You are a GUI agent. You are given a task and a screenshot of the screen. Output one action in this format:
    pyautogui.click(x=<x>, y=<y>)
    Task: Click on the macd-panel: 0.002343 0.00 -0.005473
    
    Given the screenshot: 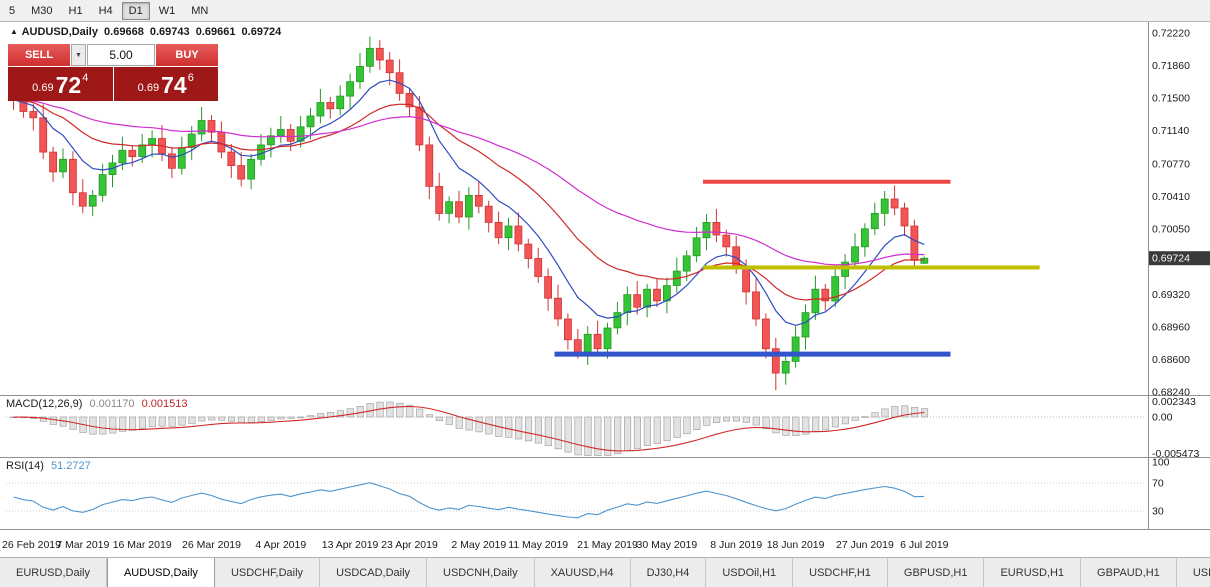 What is the action you would take?
    pyautogui.click(x=602, y=428)
    